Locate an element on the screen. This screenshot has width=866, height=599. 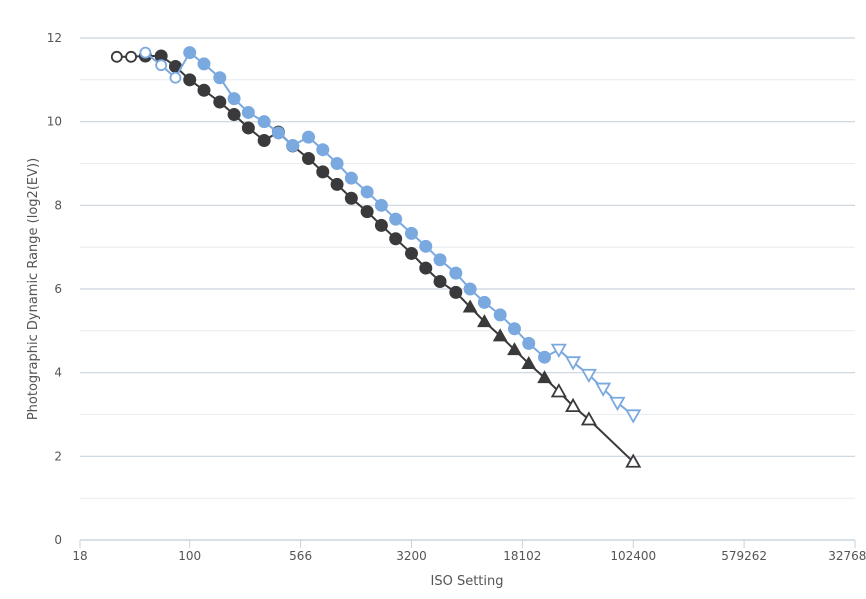
x-tick-label: 18102 is located at coordinates (522, 556).